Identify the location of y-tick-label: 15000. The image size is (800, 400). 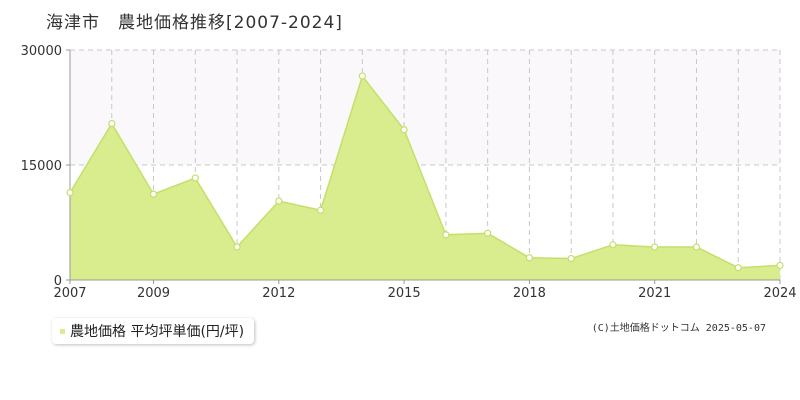
(41, 166).